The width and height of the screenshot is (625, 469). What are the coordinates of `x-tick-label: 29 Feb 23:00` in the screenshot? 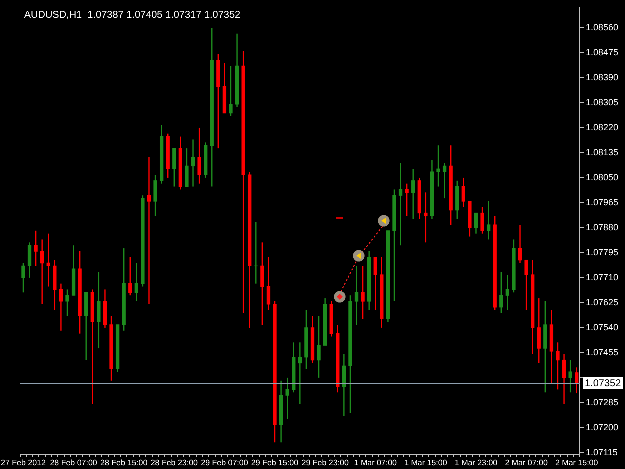 It's located at (326, 463).